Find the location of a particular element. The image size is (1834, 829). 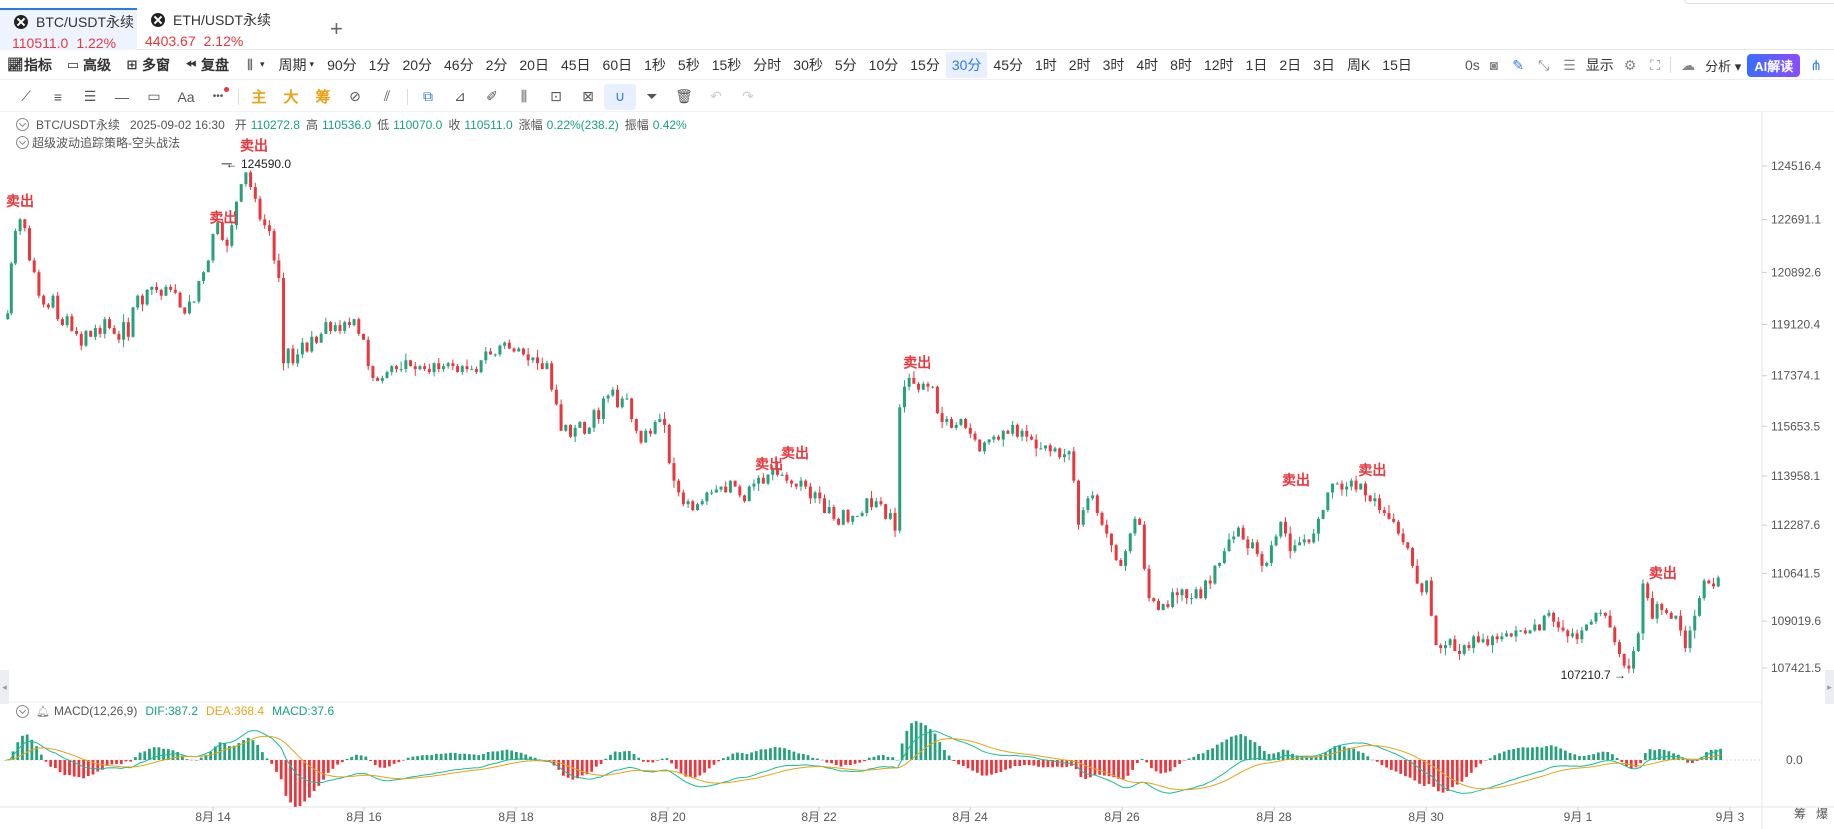

replay-button: ⏪︎ 复盘 is located at coordinates (207, 64).